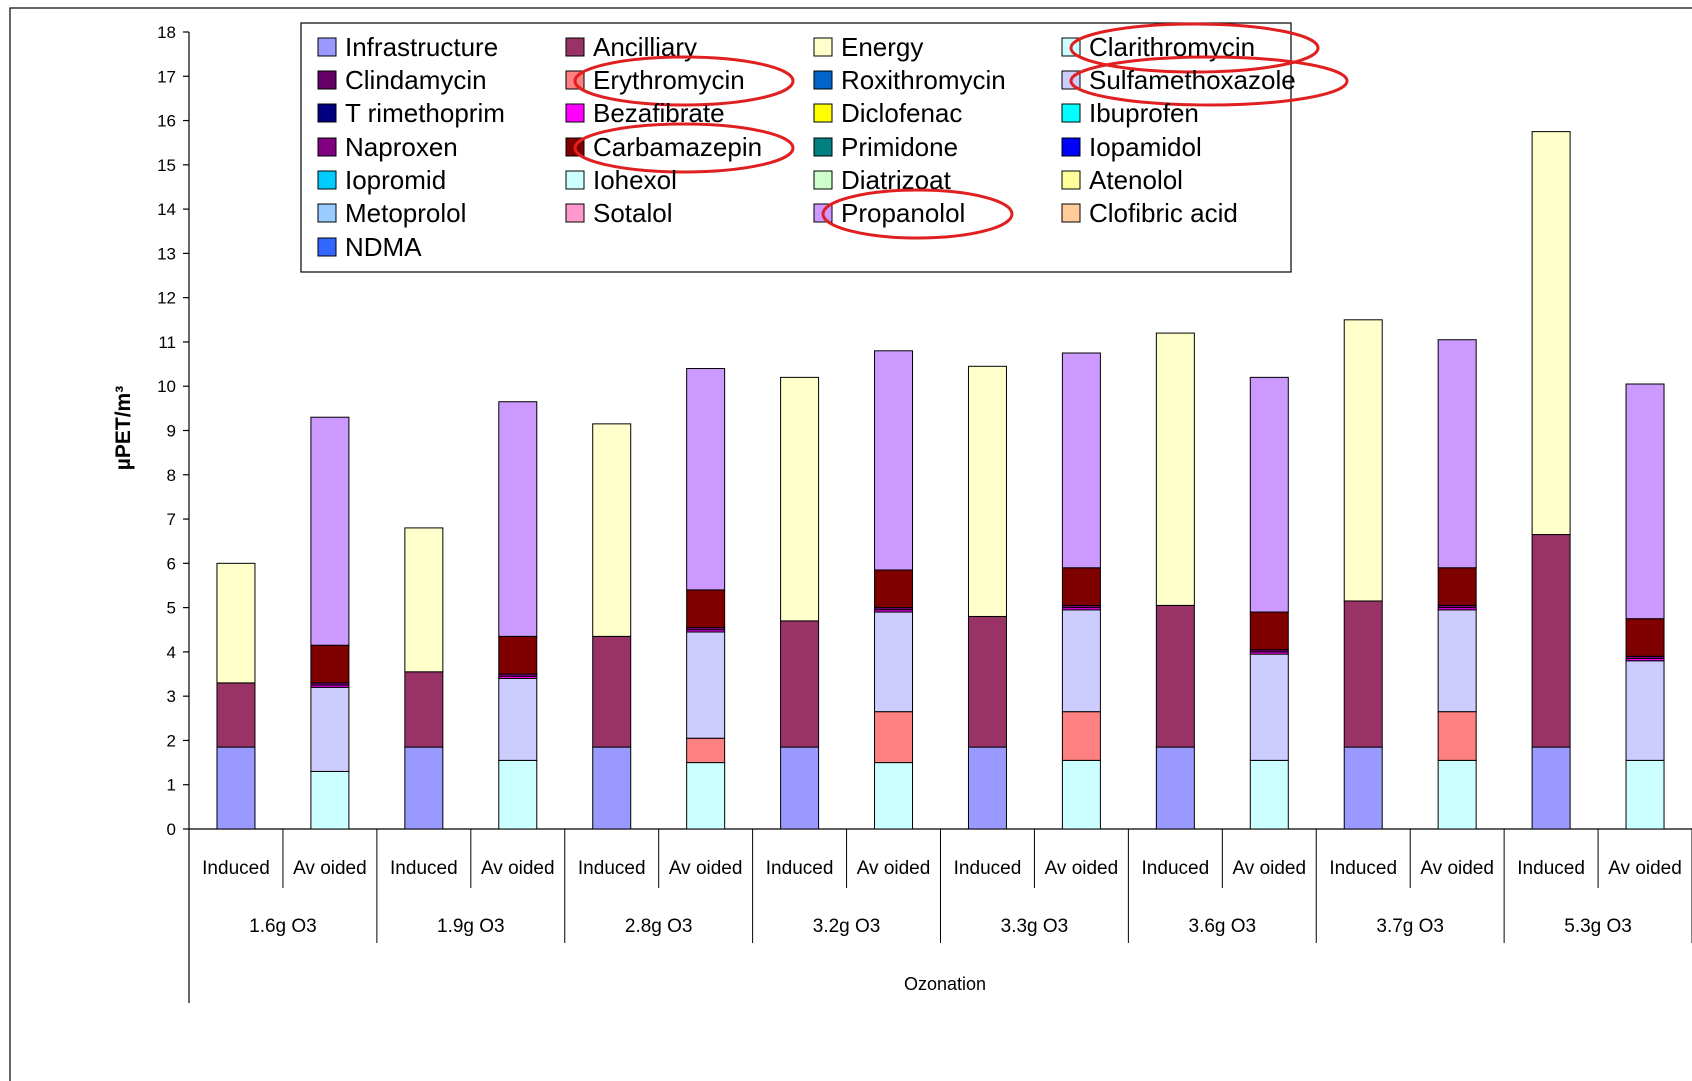  I want to click on y-tick-label: 16, so click(166, 121).